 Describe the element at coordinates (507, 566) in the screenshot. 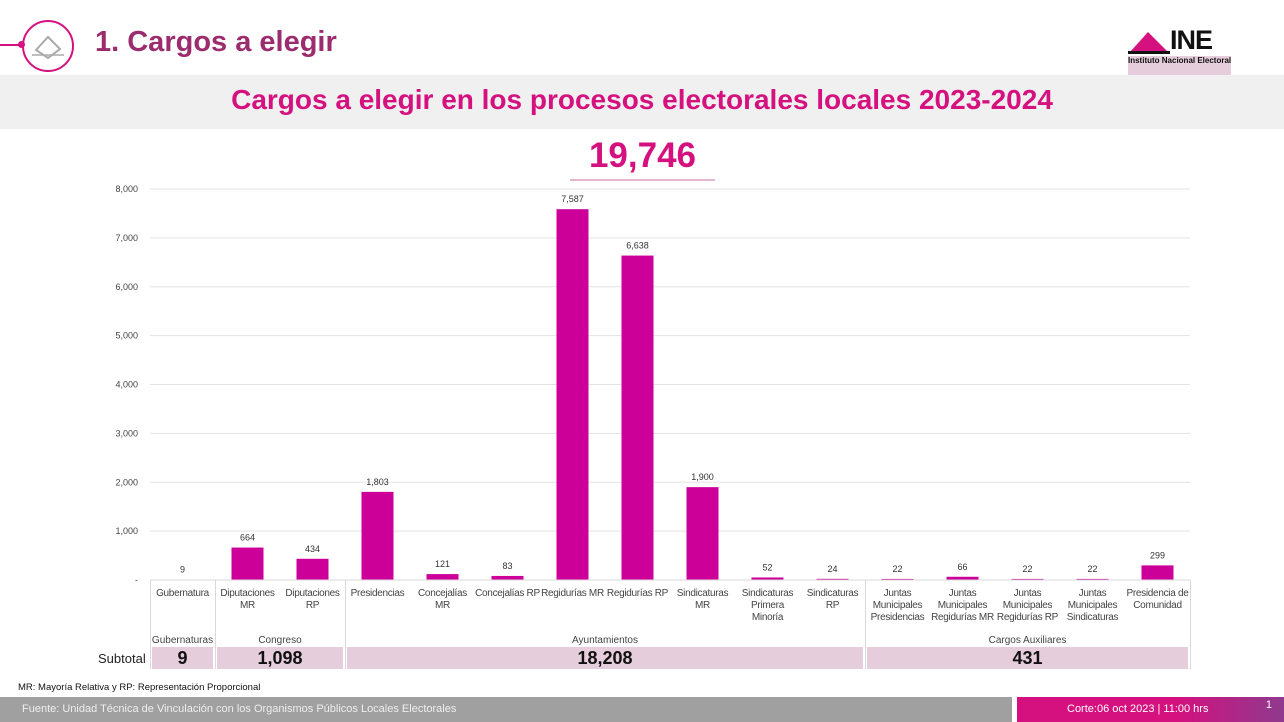

I see `data-label: 83` at that location.